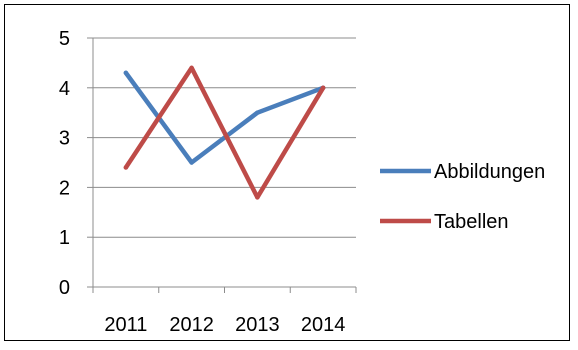 Image resolution: width=578 pixels, height=350 pixels. I want to click on x-tick-label-2013: 2013, so click(257, 325).